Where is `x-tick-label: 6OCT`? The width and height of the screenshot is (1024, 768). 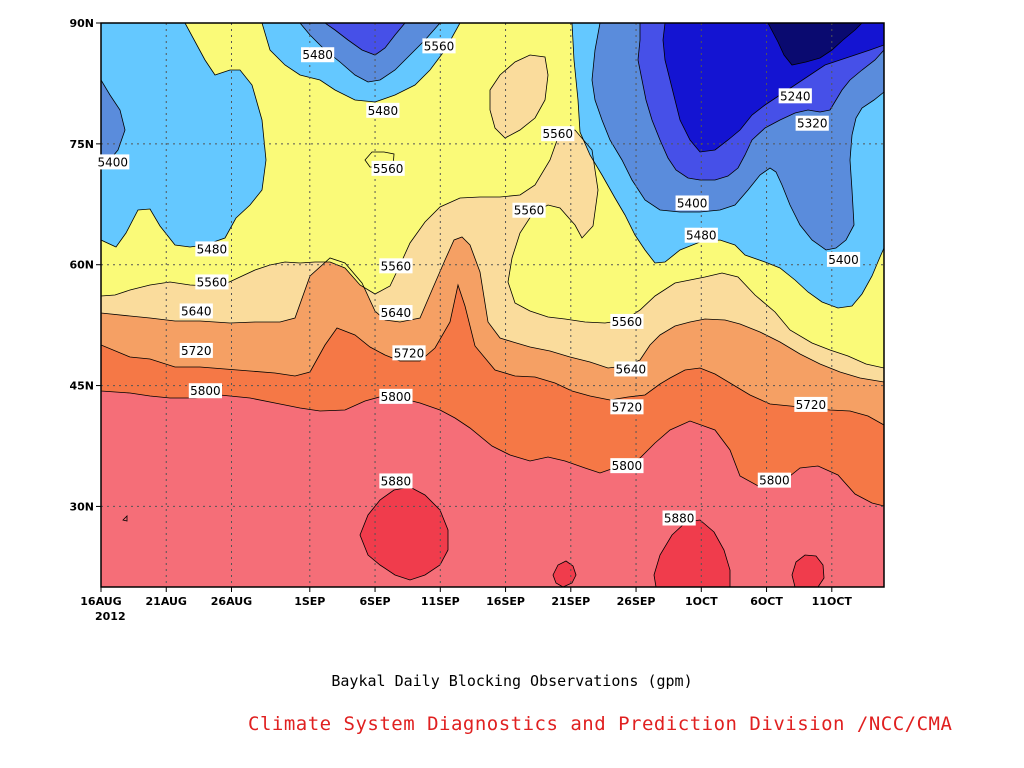
x-tick-label: 6OCT is located at coordinates (766, 601).